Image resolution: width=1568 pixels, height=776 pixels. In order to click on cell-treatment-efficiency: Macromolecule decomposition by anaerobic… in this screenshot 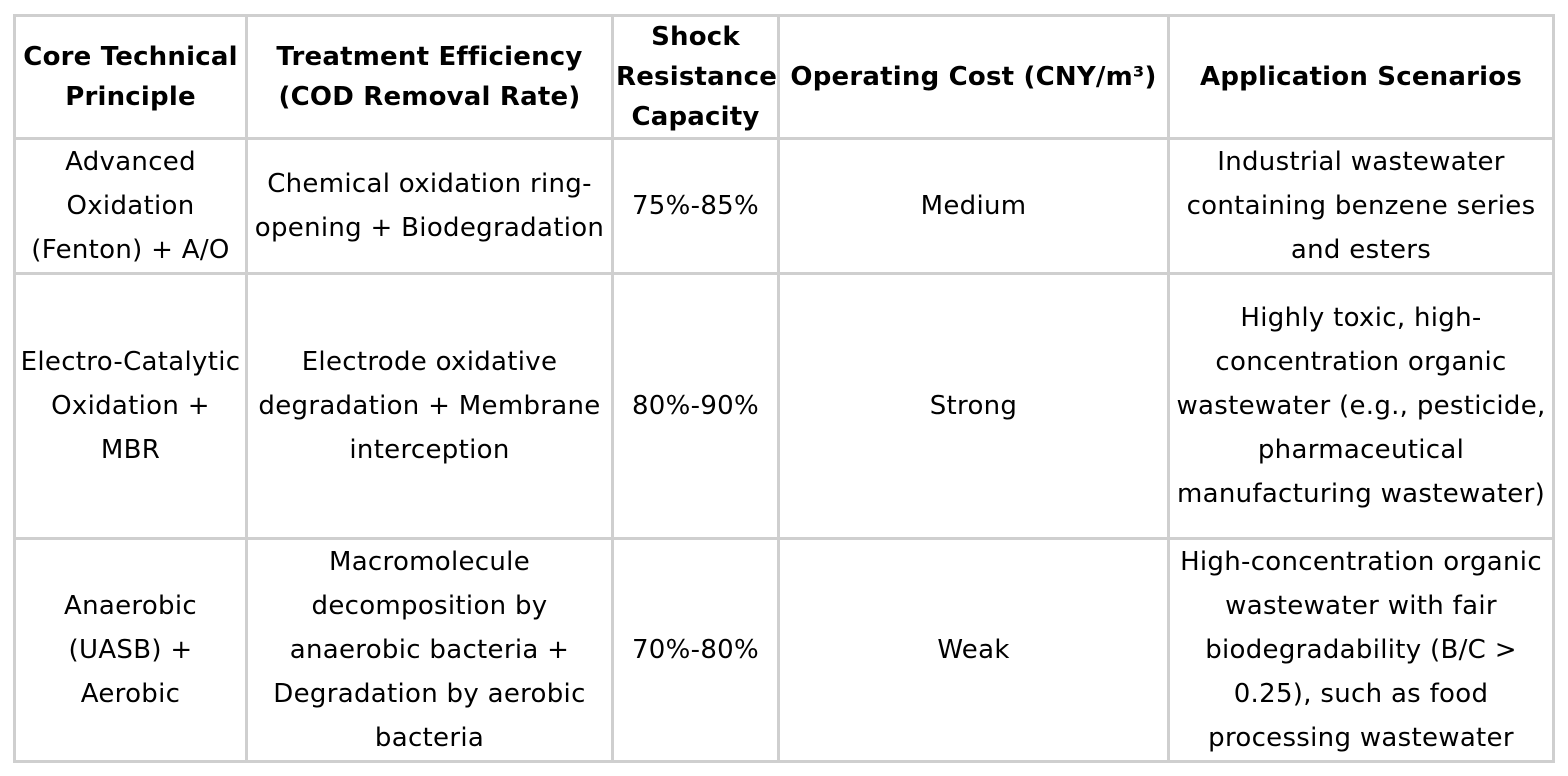, I will do `click(429, 650)`.